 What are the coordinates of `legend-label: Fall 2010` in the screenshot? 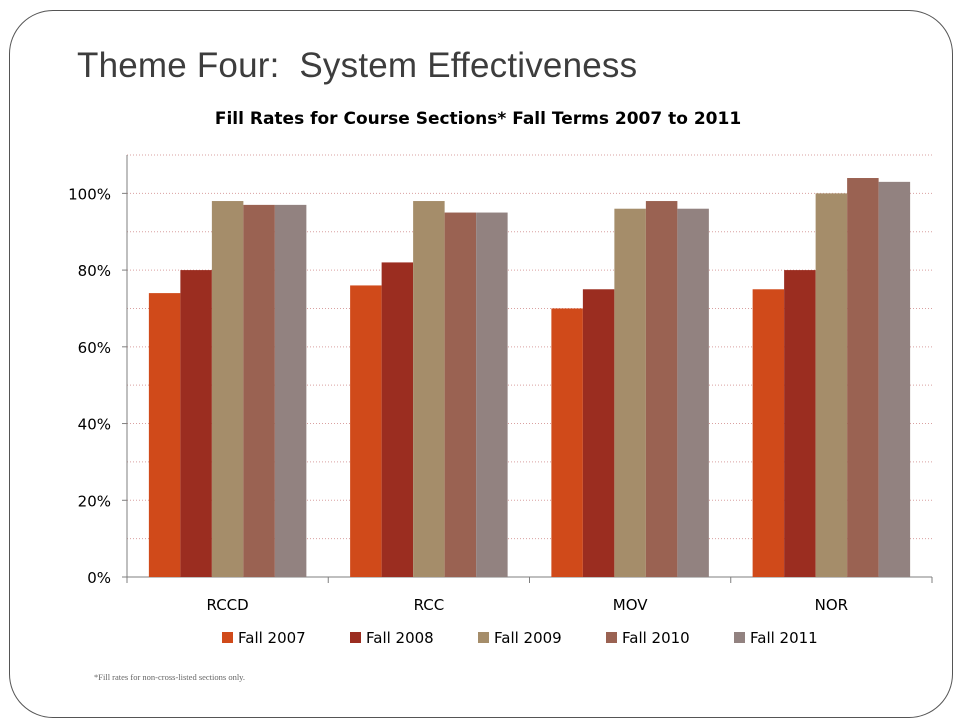 It's located at (656, 638).